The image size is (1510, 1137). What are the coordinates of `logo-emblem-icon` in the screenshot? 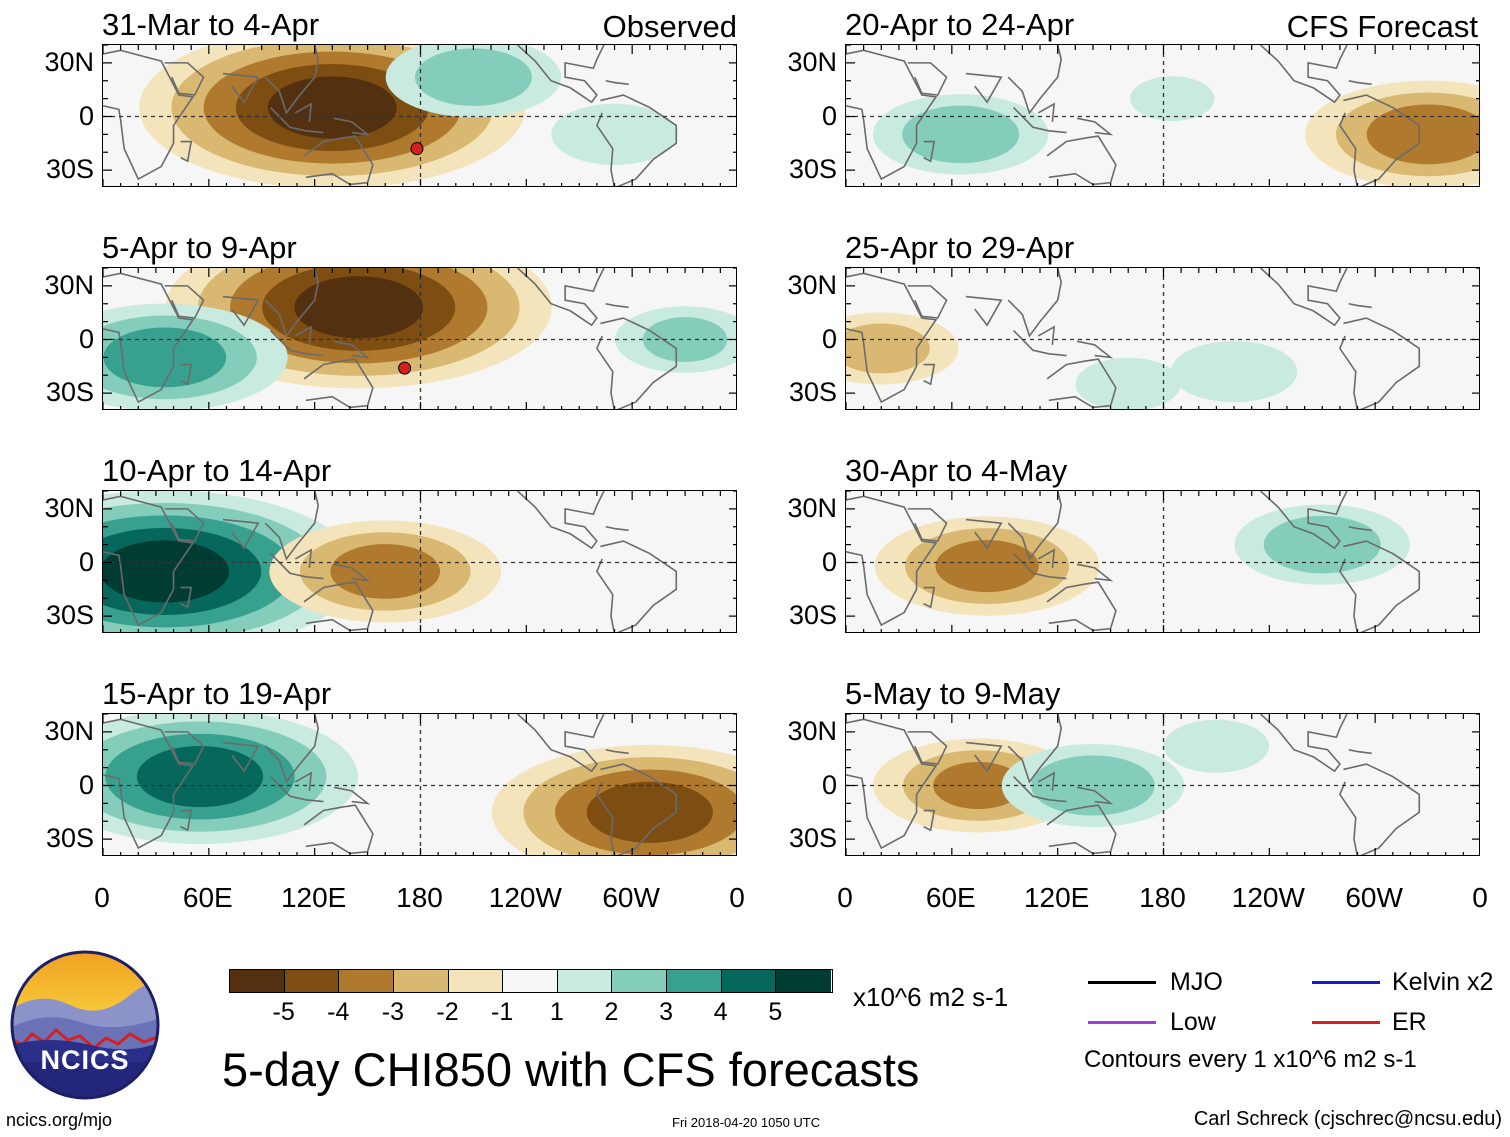 It's located at (85, 1025).